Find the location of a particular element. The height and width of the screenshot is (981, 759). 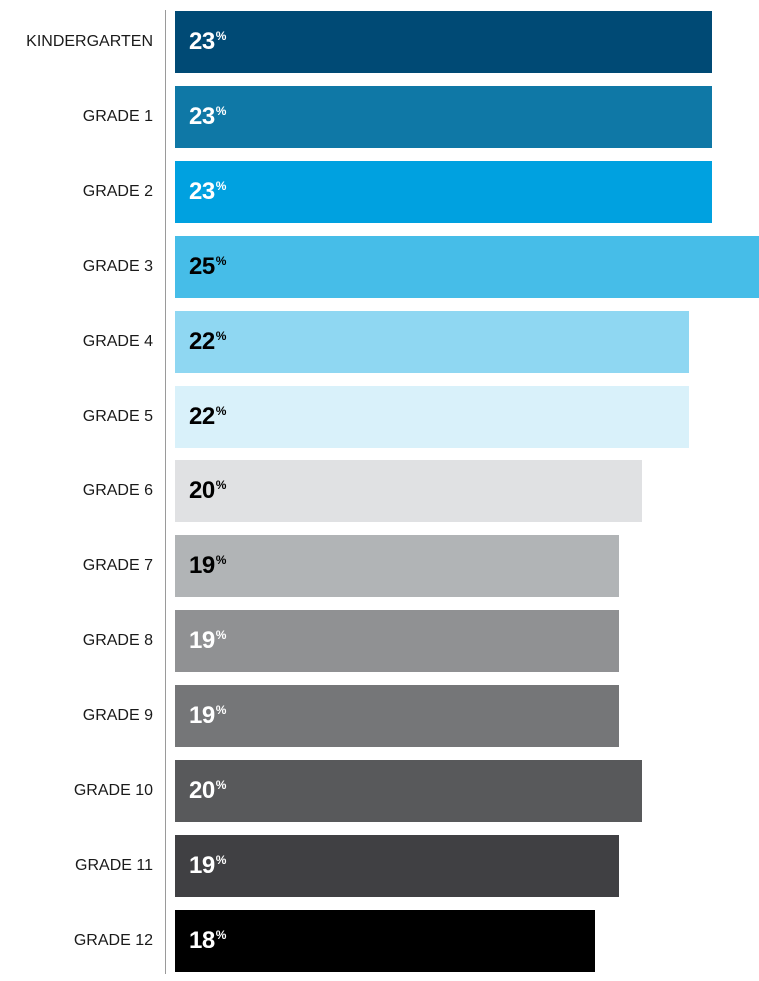

bar-grade-1: 23% is located at coordinates (443, 117).